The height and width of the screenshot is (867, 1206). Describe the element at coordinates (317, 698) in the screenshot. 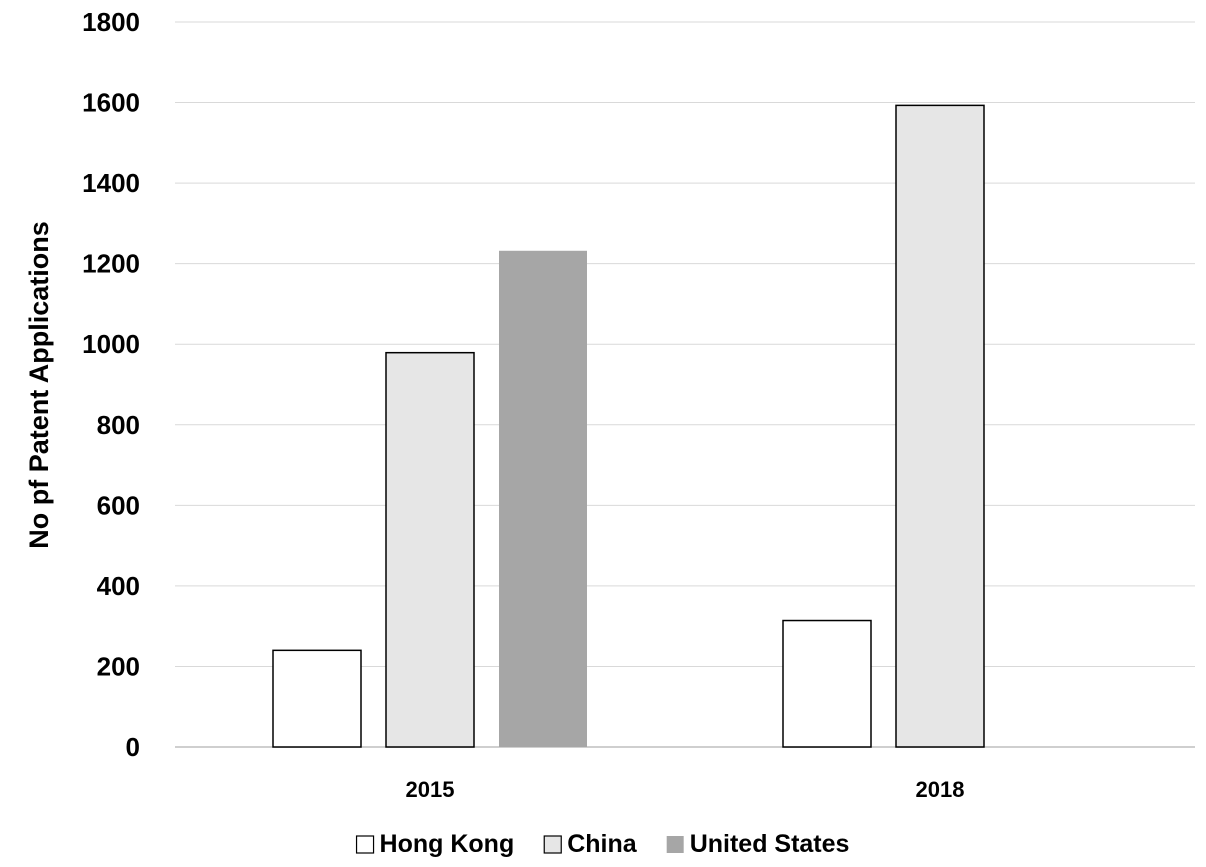

I see `bar-hong-kong-2015` at that location.